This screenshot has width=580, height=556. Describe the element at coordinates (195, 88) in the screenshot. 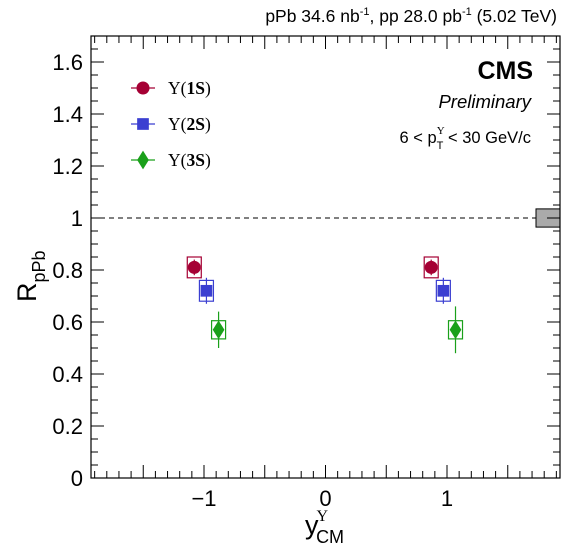

I see `legend-label-state: 1S` at that location.